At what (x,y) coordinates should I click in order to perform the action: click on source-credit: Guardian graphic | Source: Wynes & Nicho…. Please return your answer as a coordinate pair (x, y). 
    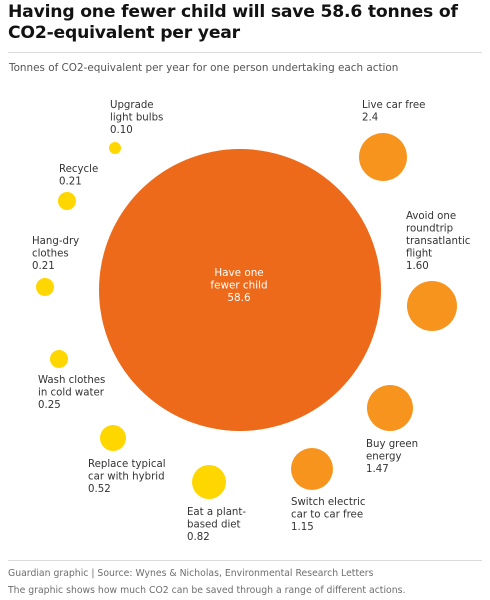
    Looking at the image, I should click on (191, 573).